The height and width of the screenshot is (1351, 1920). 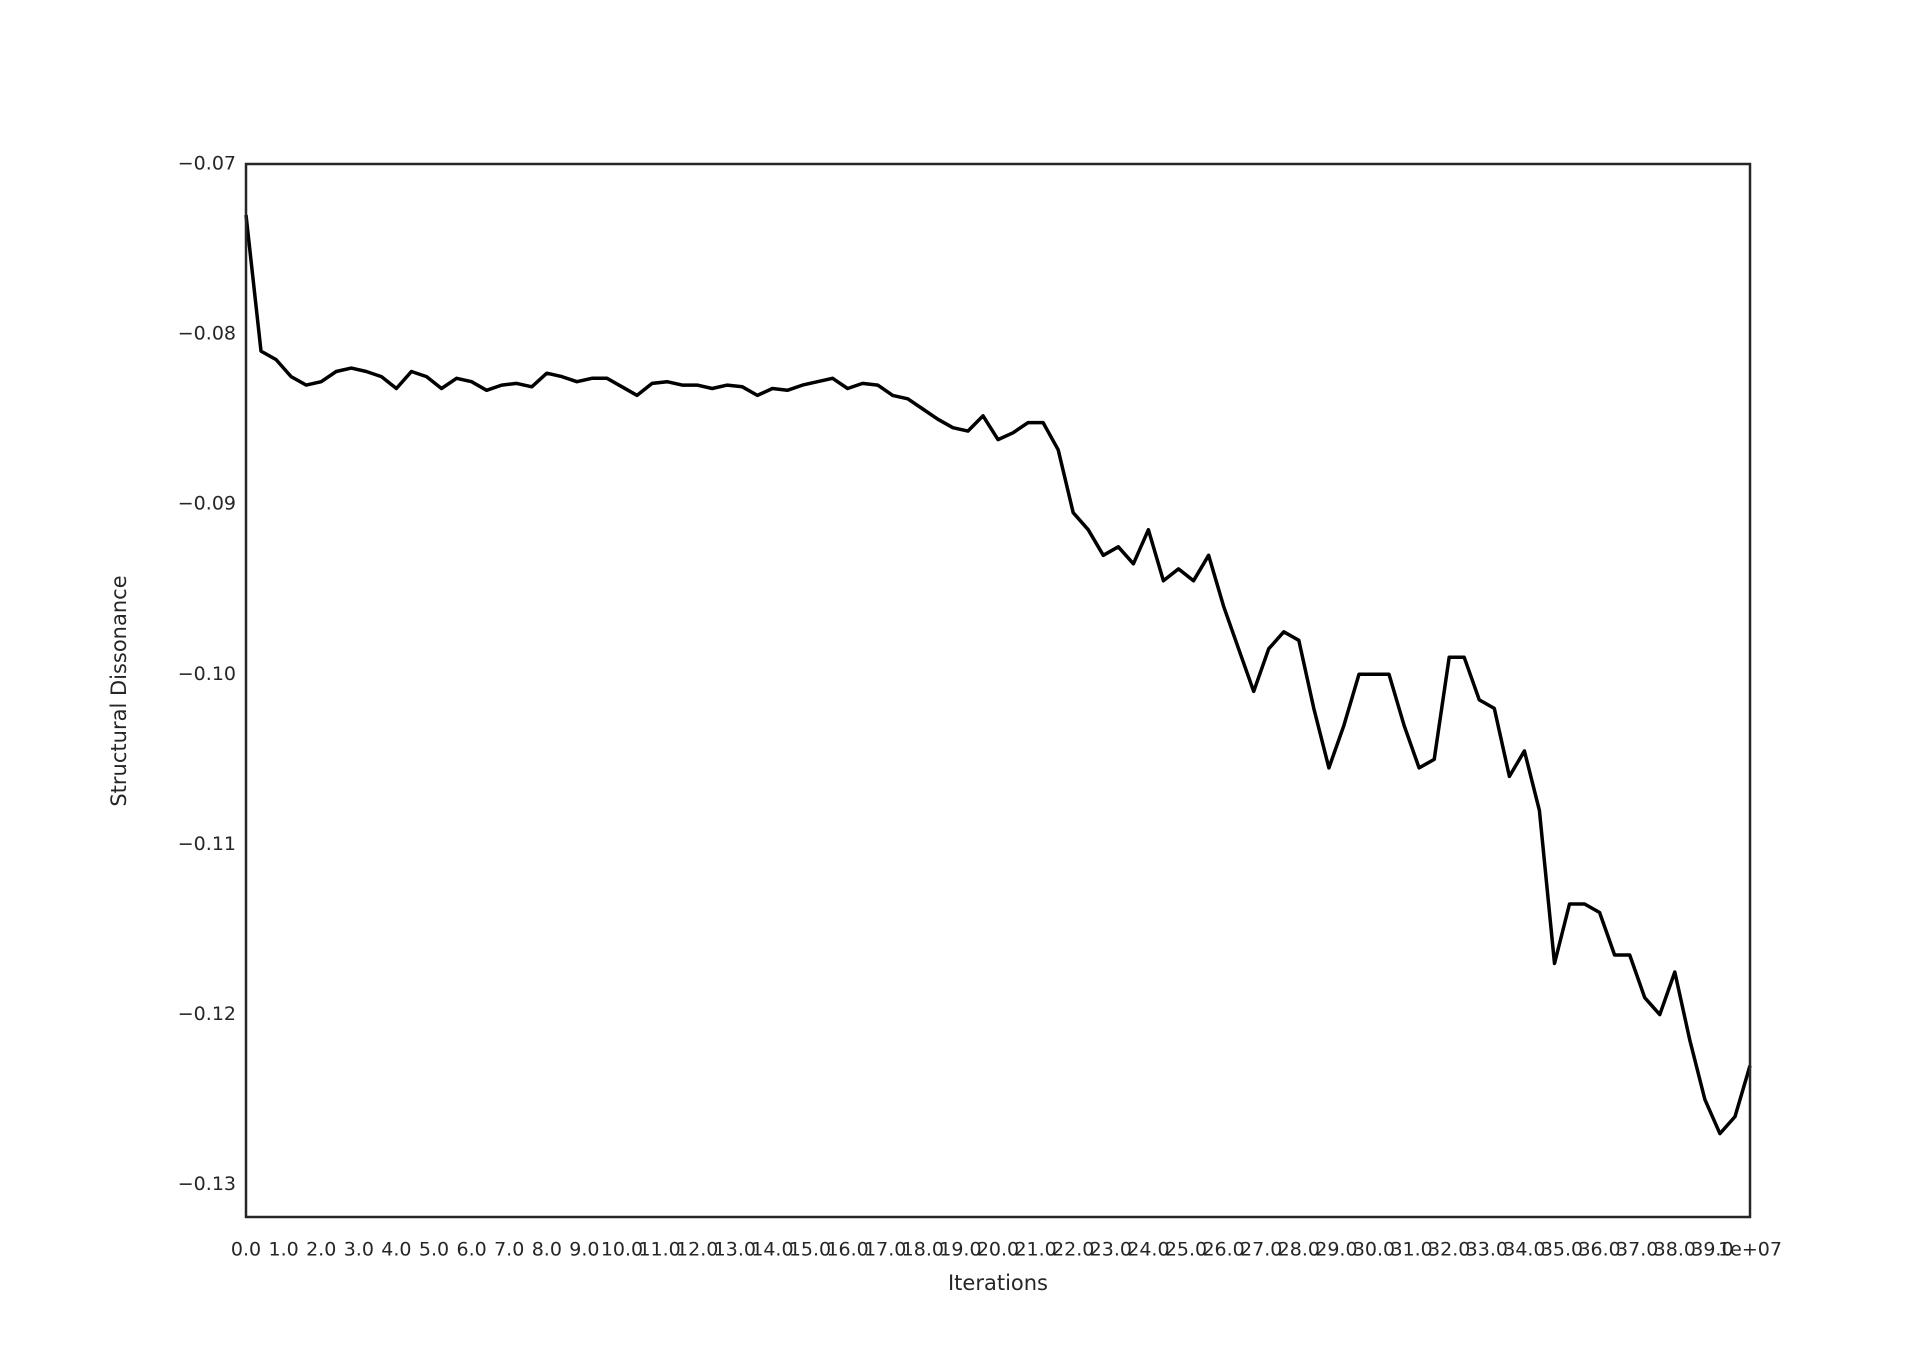 What do you see at coordinates (509, 1250) in the screenshot?
I see `x-tick-label: 7.0` at bounding box center [509, 1250].